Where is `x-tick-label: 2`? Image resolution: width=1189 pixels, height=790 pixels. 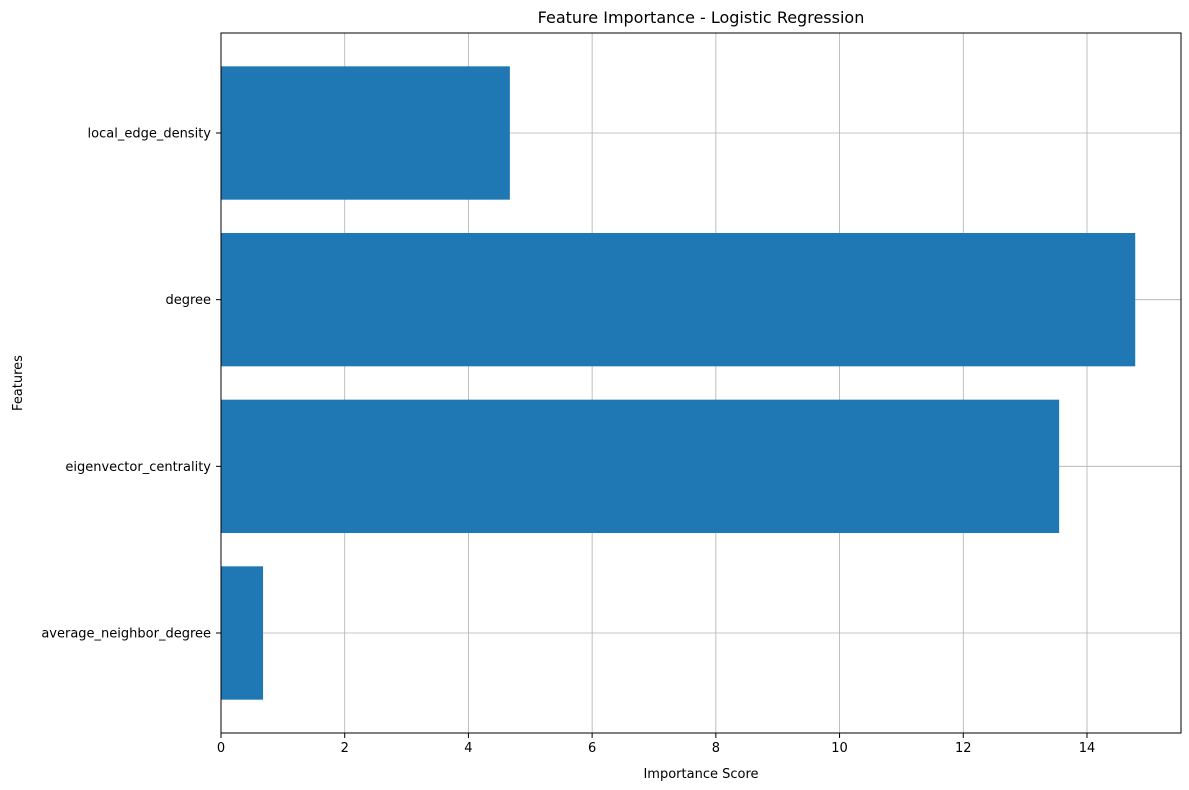
x-tick-label: 2 is located at coordinates (345, 748).